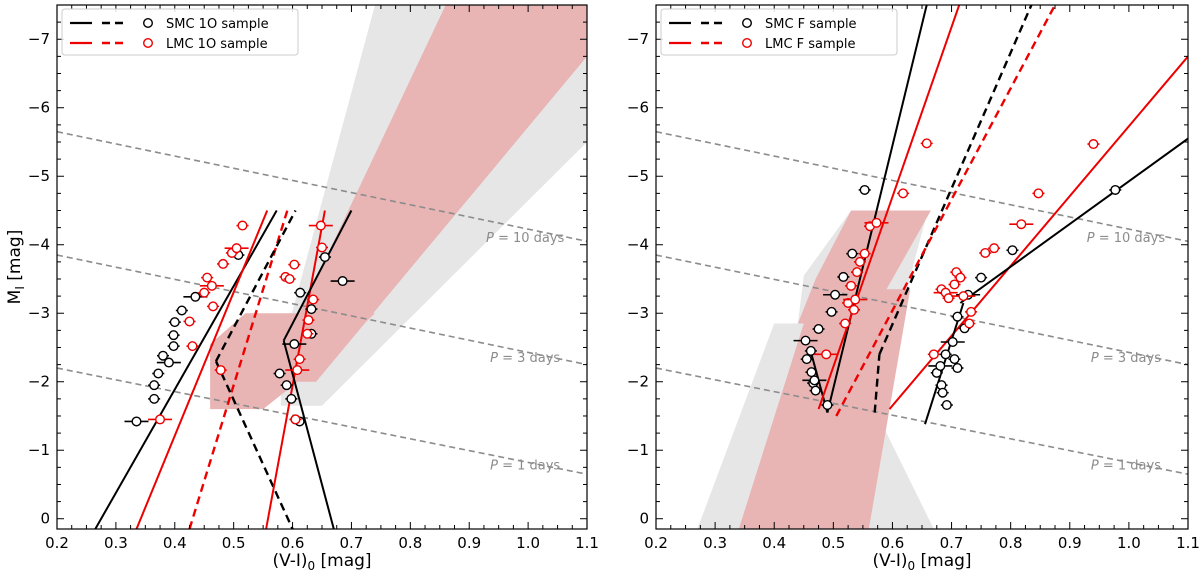 The image size is (1200, 575). What do you see at coordinates (1129, 543) in the screenshot?
I see `x-tick-label: 1.0` at bounding box center [1129, 543].